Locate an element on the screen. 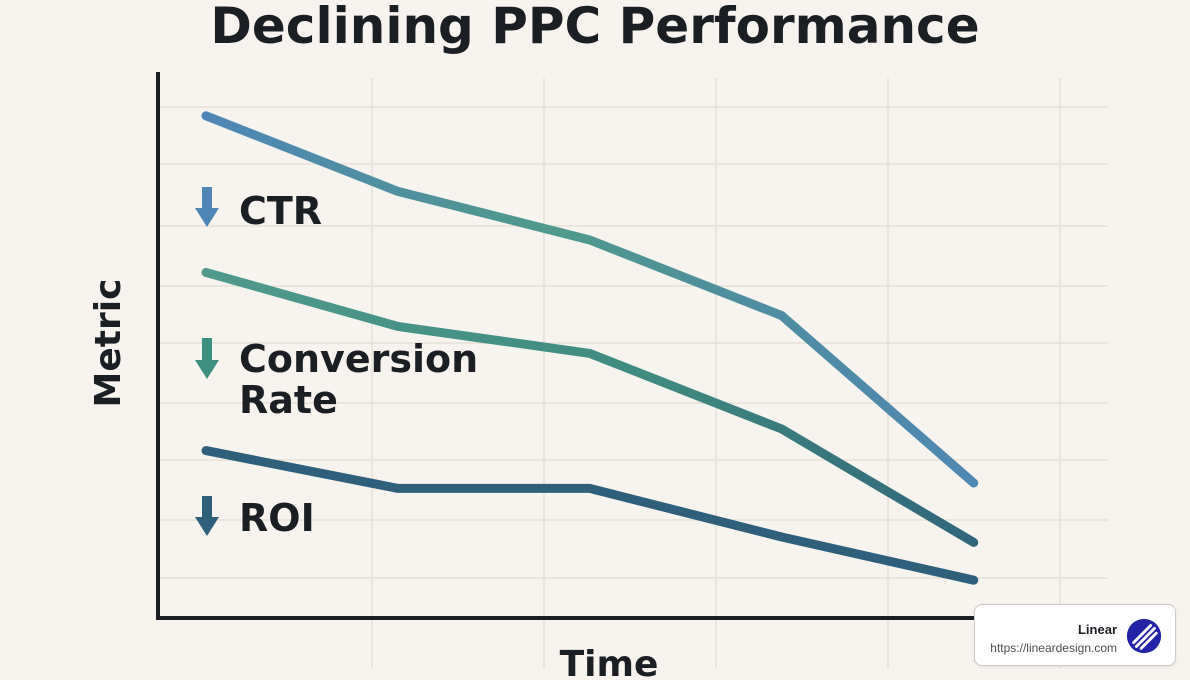  legend-item-roi: ROI is located at coordinates (255, 518).